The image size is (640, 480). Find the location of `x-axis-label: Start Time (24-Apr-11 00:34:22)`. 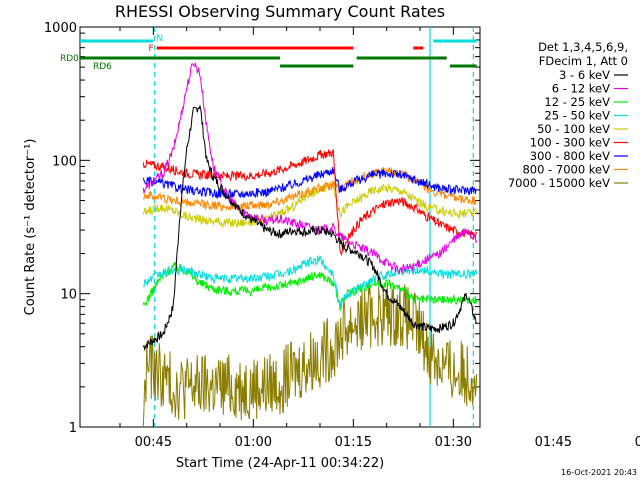

x-axis-label: Start Time (24-Apr-11 00:34:22) is located at coordinates (280, 463).